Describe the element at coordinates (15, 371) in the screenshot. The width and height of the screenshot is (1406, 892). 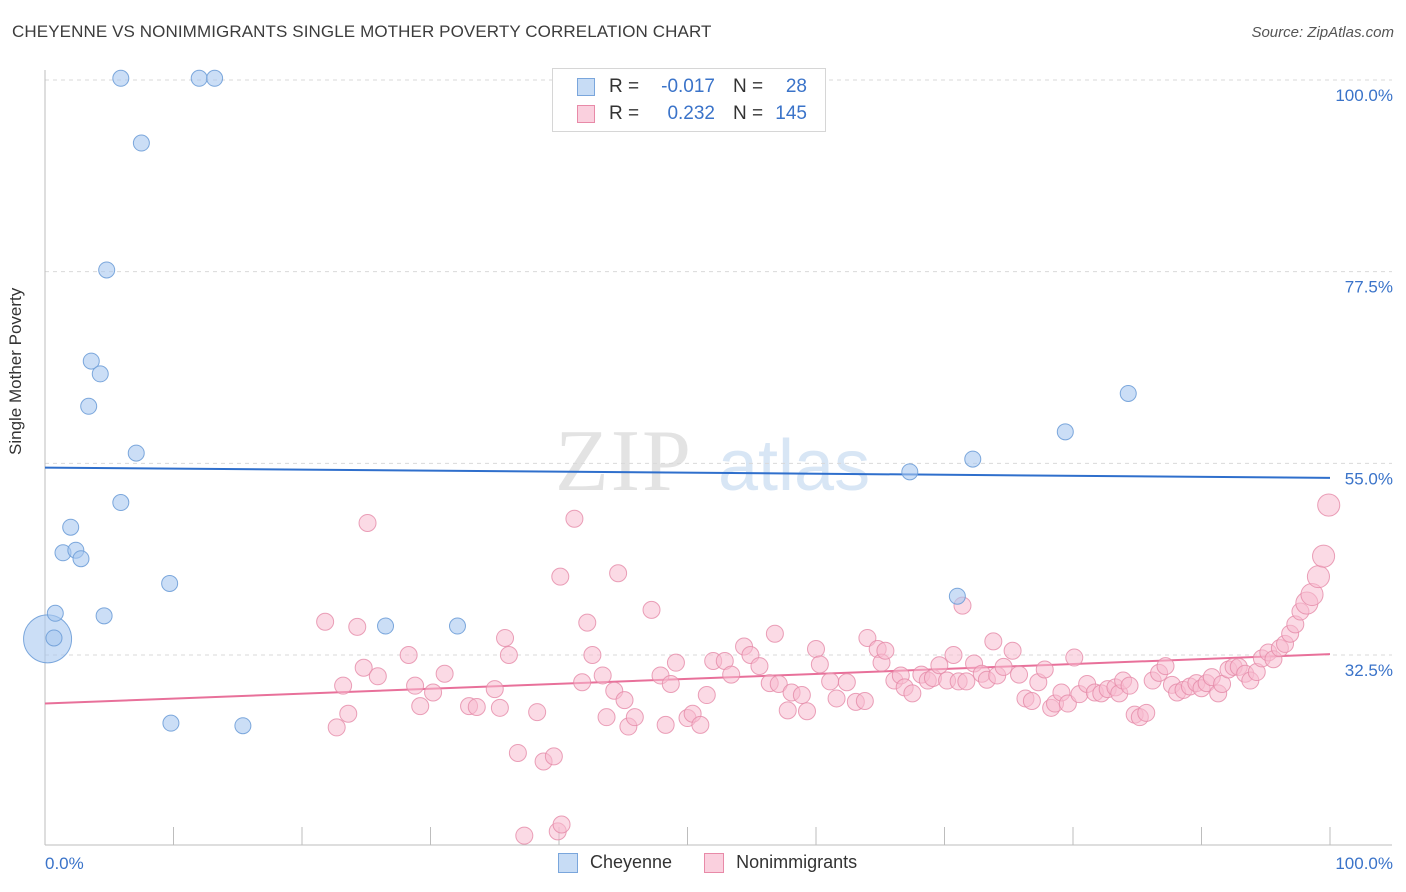
I see `y-axis-label: Single Mother Poverty` at that location.